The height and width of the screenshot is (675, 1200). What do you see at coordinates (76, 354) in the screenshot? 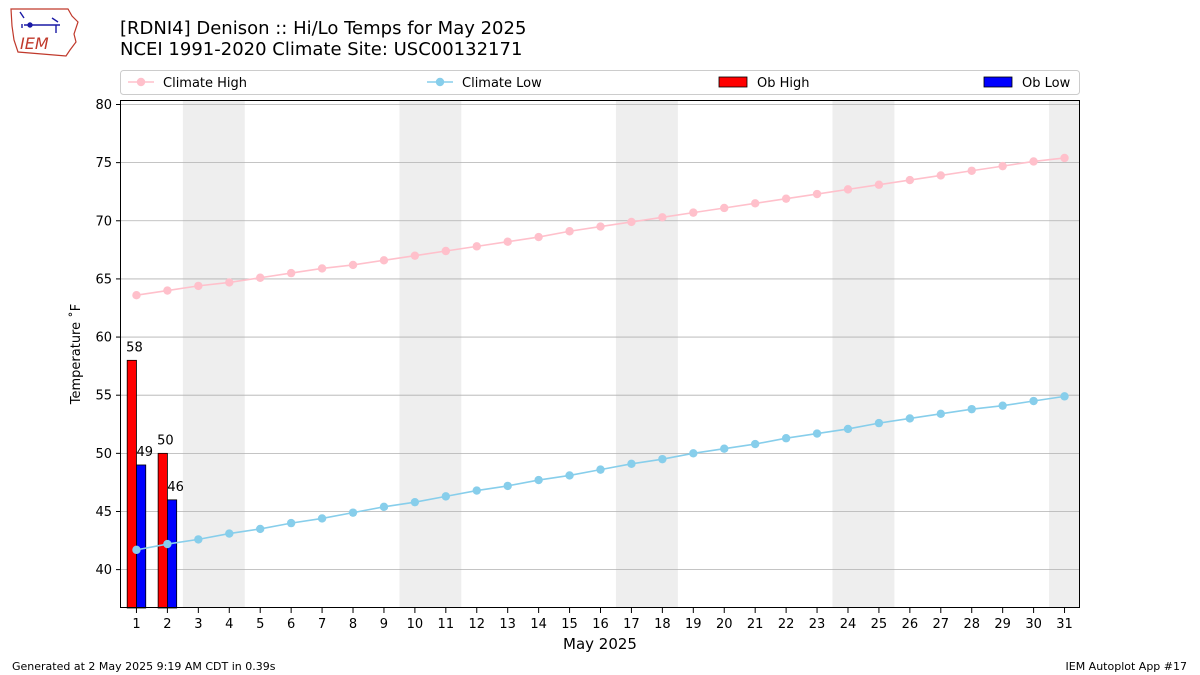
I see `y-axis-label: Temperature ˚F` at bounding box center [76, 354].